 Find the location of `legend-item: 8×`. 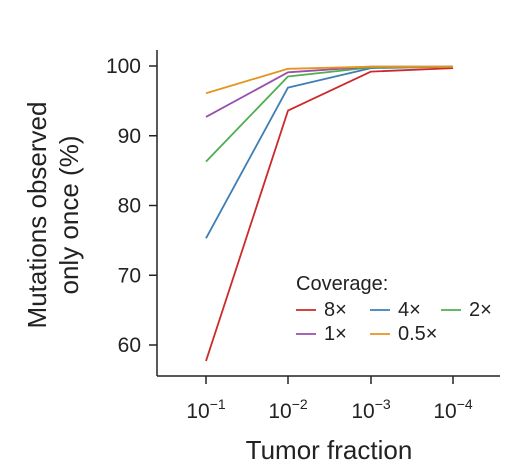

legend-item: 8× is located at coordinates (321, 310).